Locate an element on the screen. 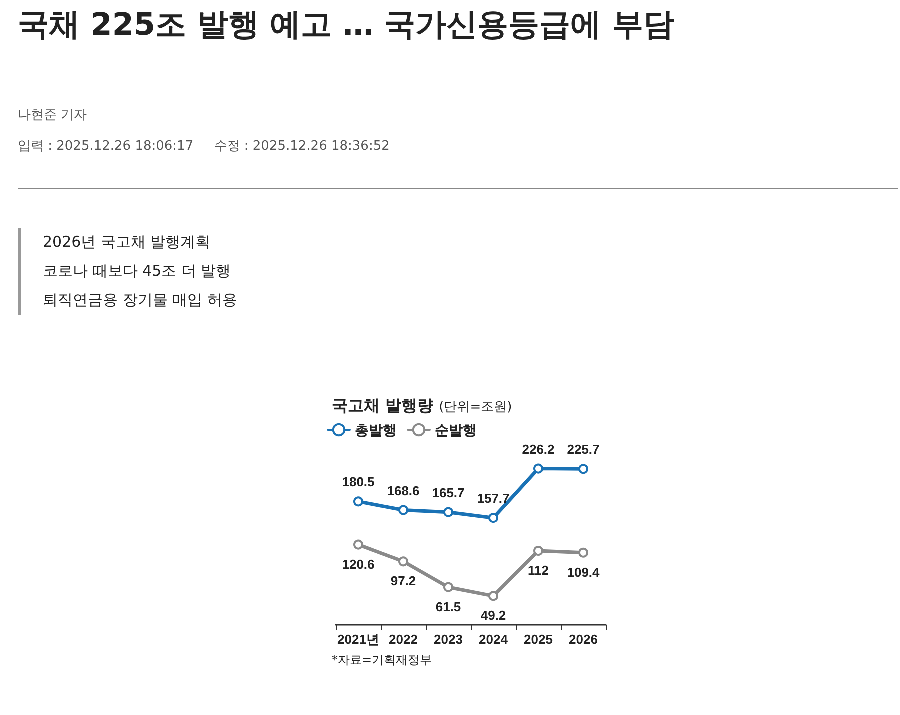 The width and height of the screenshot is (900, 715). x-tick-label: 2026 is located at coordinates (583, 639).